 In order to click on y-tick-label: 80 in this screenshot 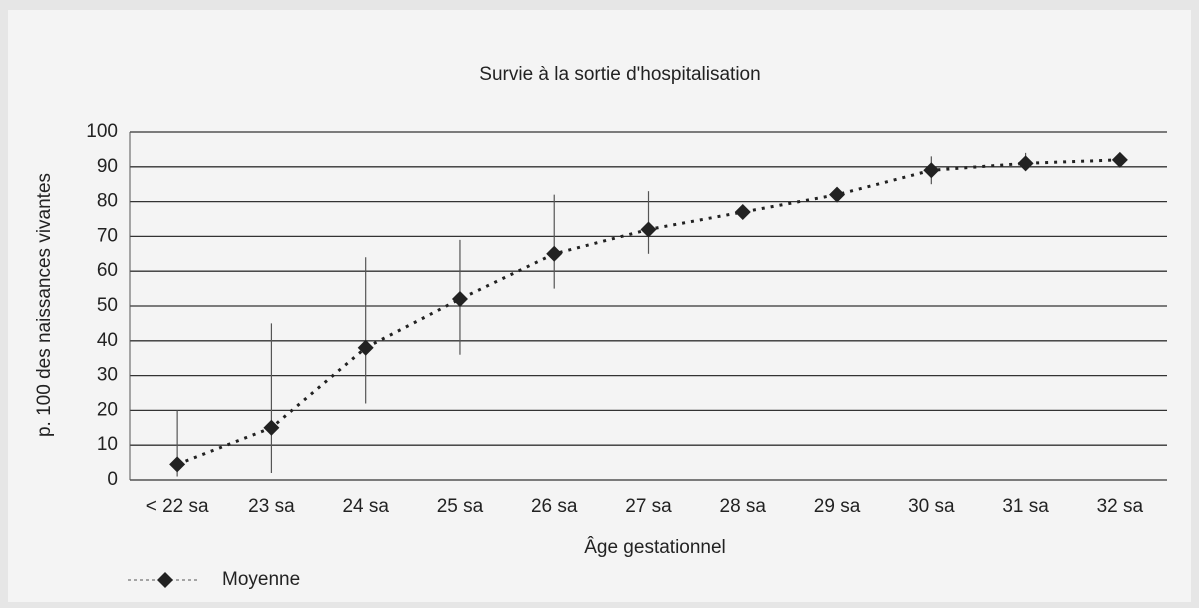, I will do `click(107, 201)`.